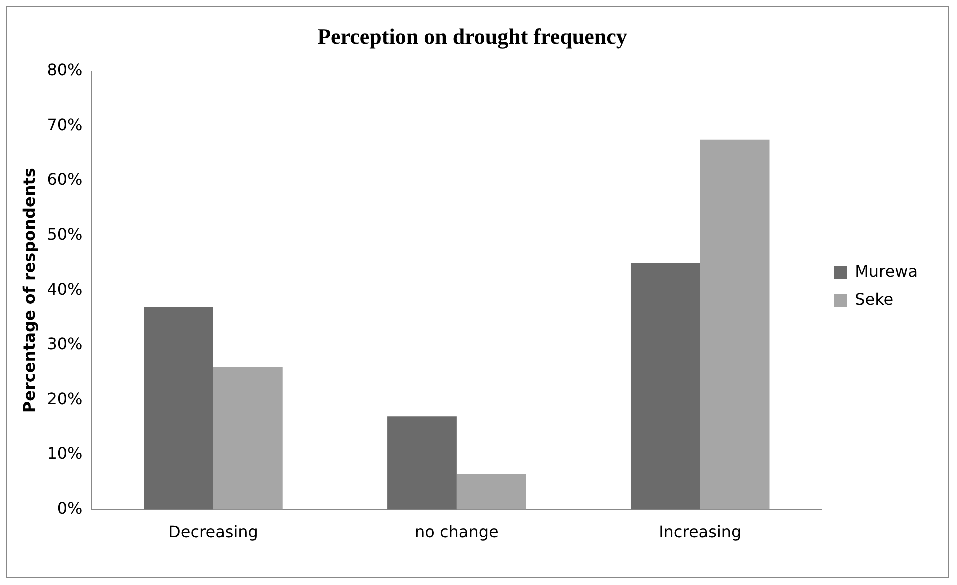  What do you see at coordinates (874, 300) in the screenshot?
I see `legend-label: Seke` at bounding box center [874, 300].